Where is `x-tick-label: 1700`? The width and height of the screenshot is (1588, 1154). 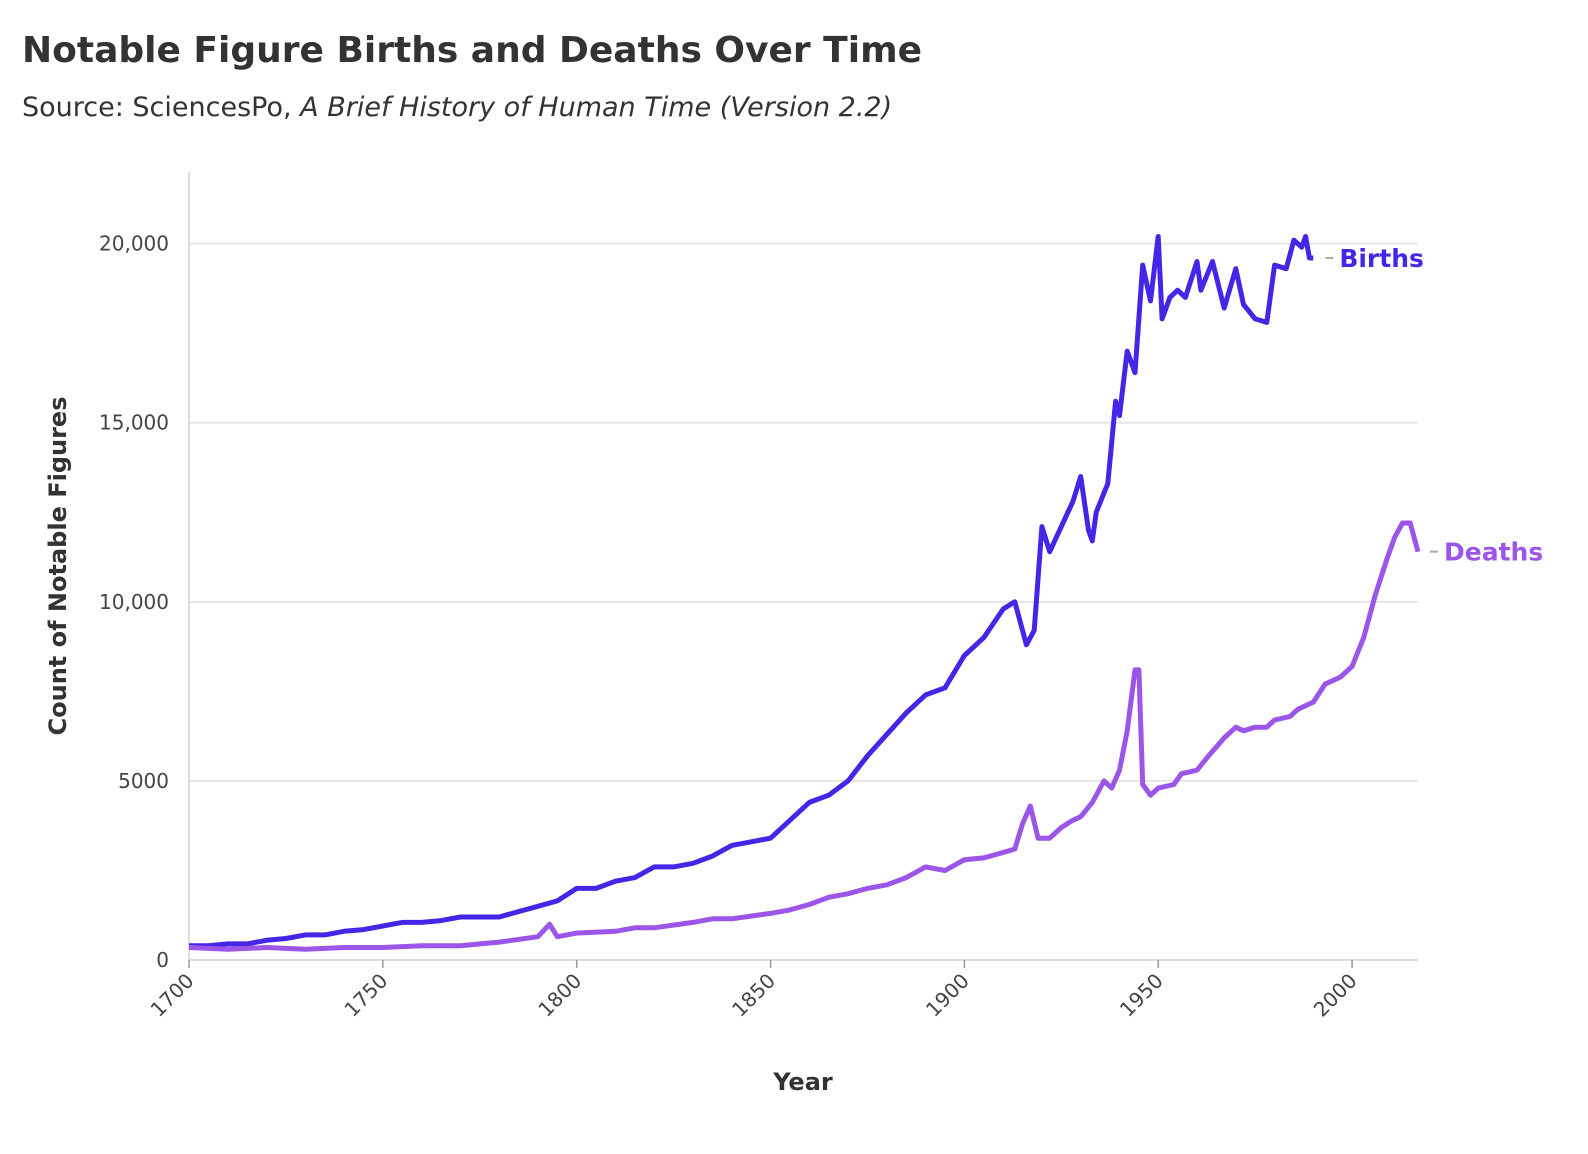
x-tick-label: 1700 is located at coordinates (172, 995).